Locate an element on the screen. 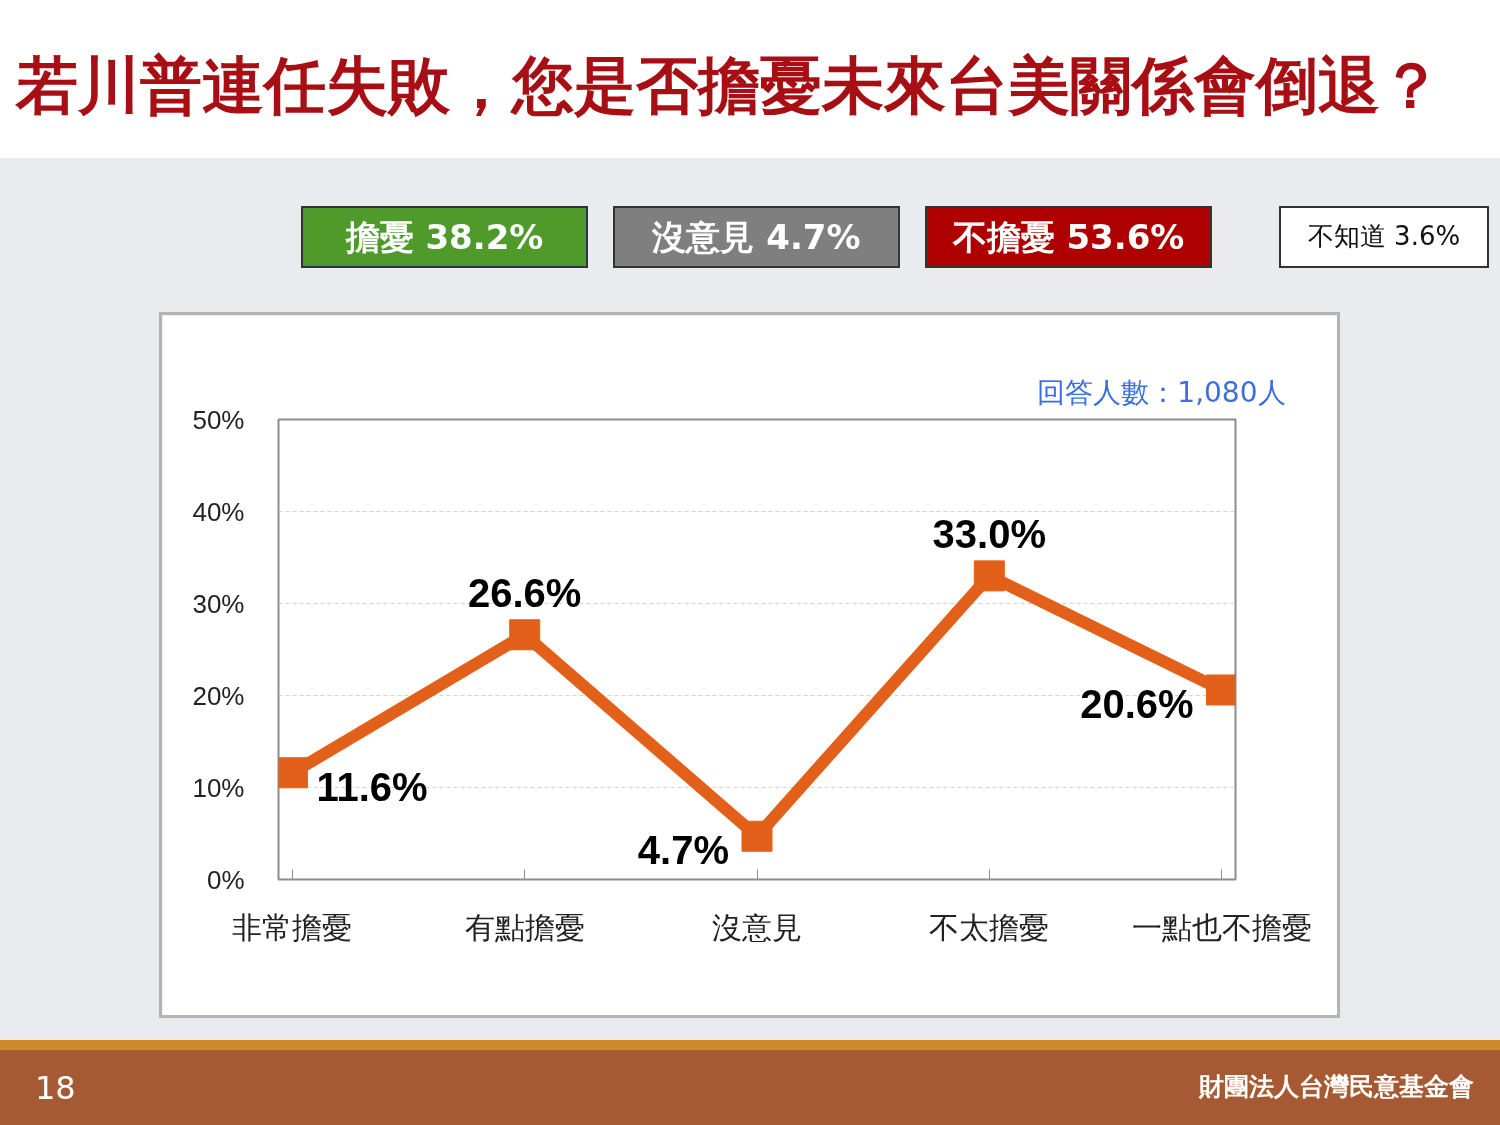 This screenshot has height=1125, width=1500. x-tick-label: 沒意見 is located at coordinates (757, 927).